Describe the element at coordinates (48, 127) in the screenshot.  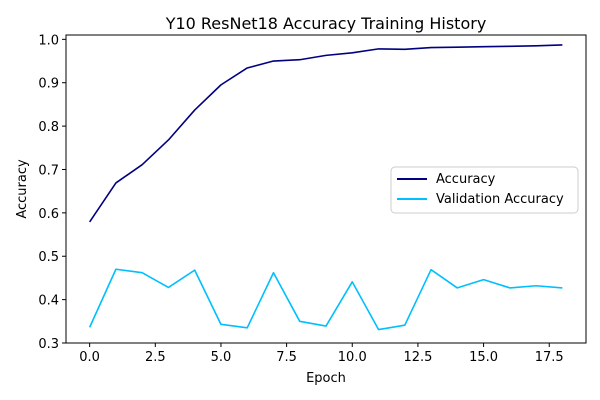
I see `y-tick-label: 0.8` at that location.